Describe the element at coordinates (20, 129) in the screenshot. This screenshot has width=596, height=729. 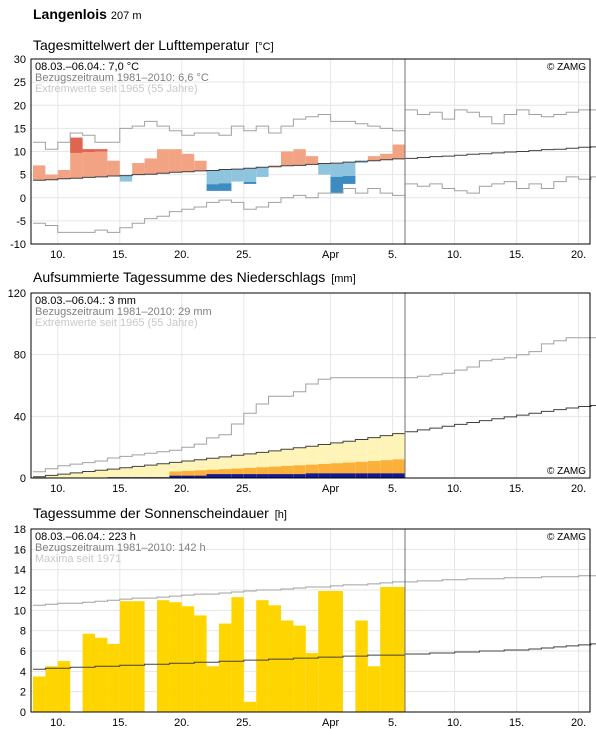
I see `temperature-y-tick-label: 15` at that location.